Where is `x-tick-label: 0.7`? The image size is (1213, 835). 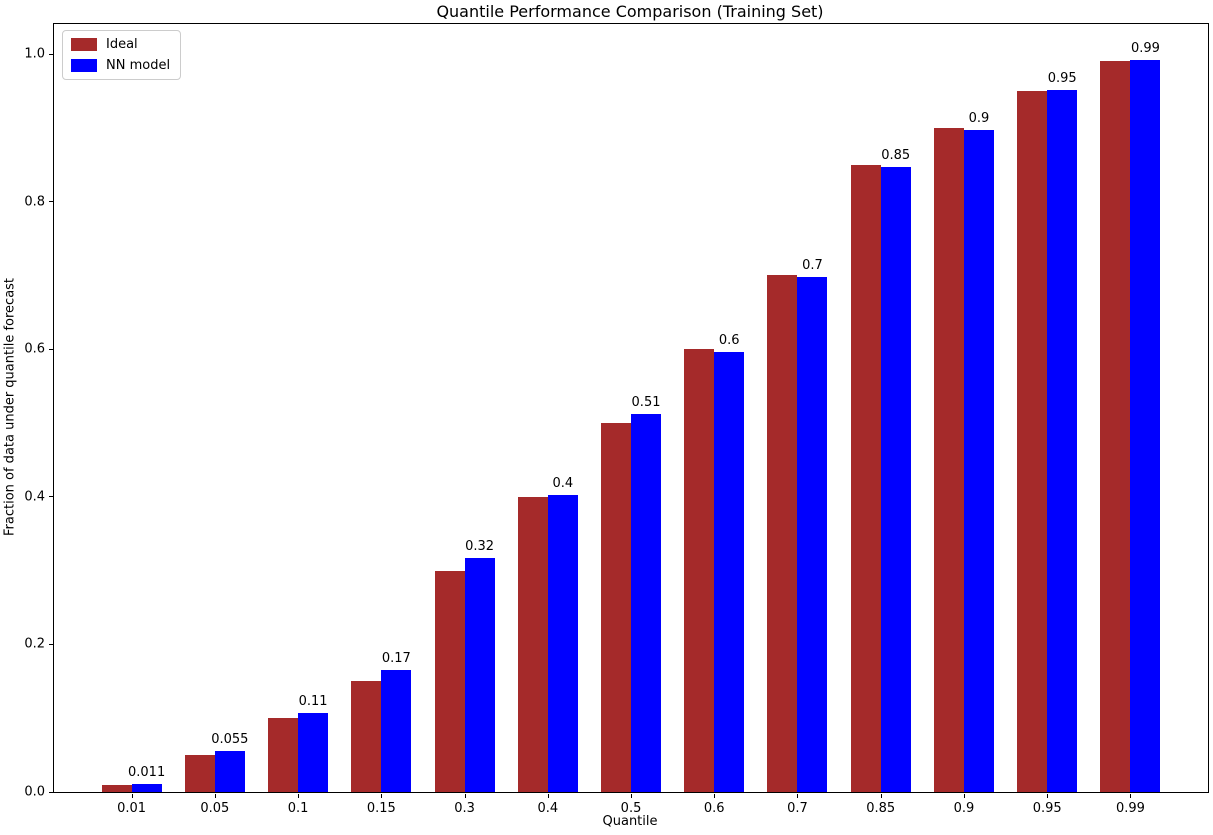
x-tick-label: 0.7 is located at coordinates (797, 808).